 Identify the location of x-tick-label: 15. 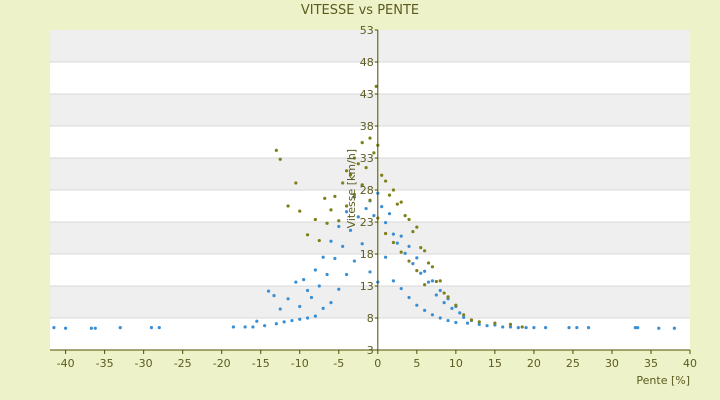
(495, 363).